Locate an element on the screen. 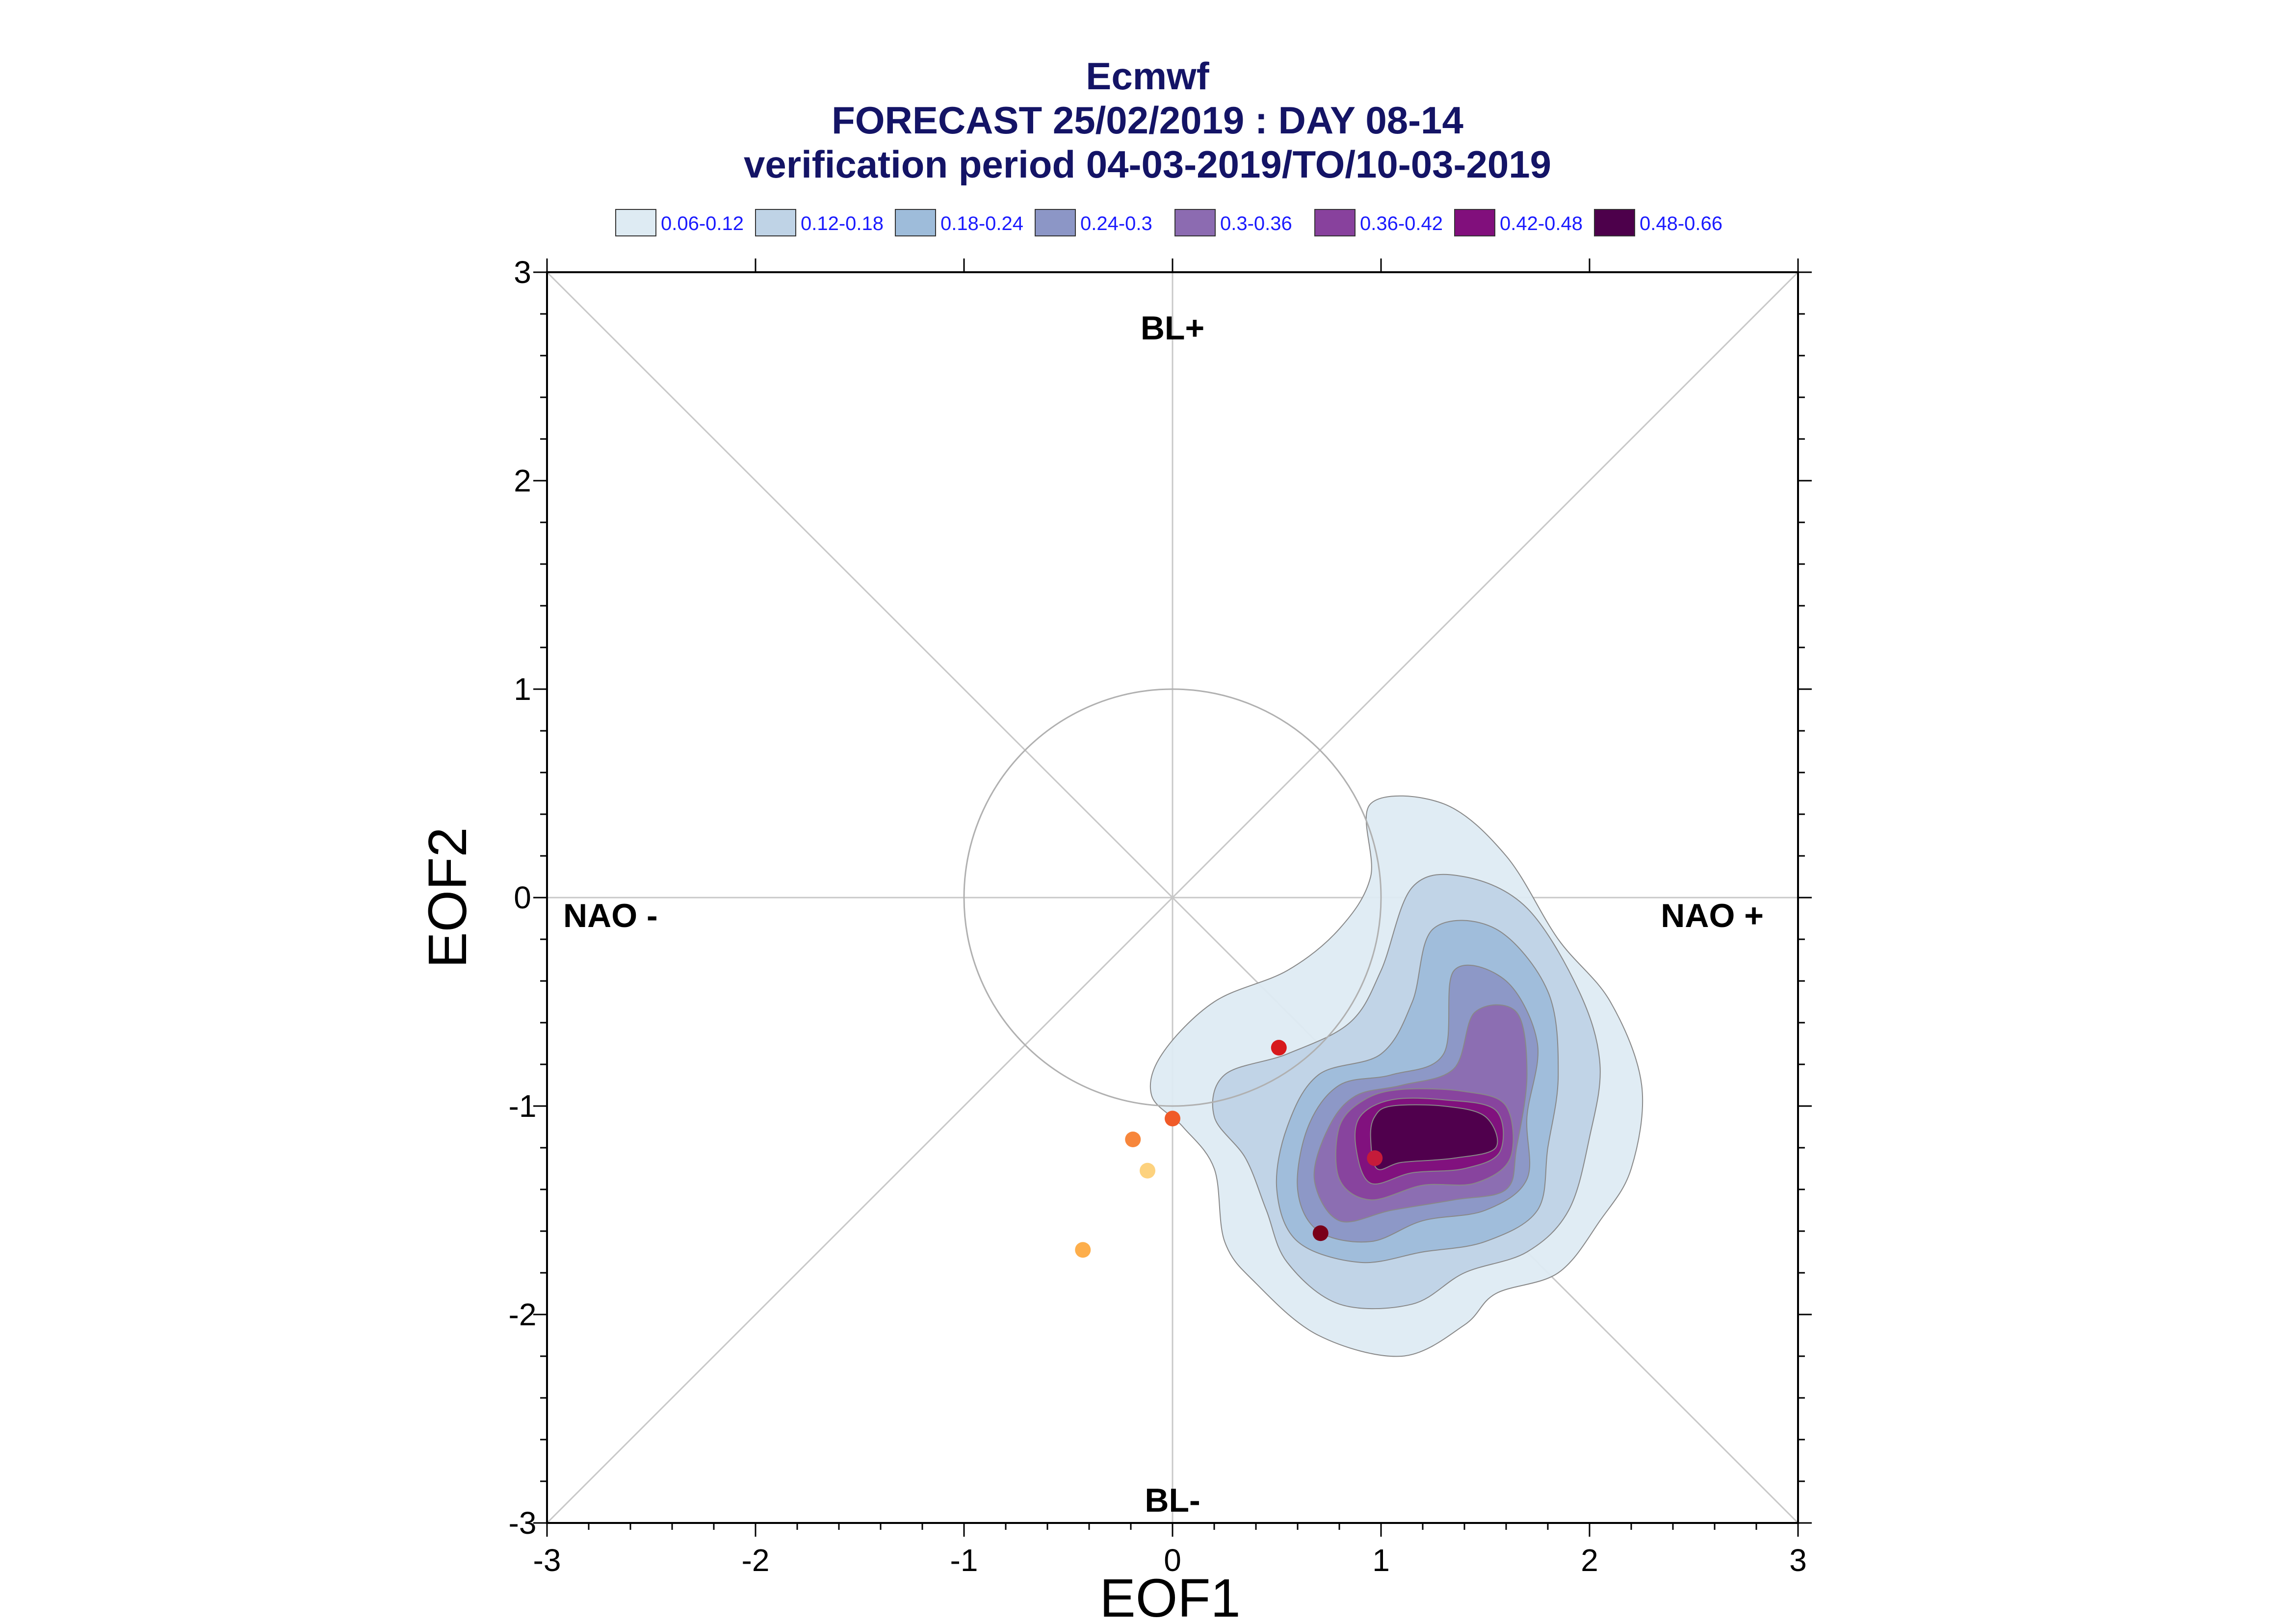 The width and height of the screenshot is (2295, 1624). chart-title: Ecmwf is located at coordinates (1147, 76).